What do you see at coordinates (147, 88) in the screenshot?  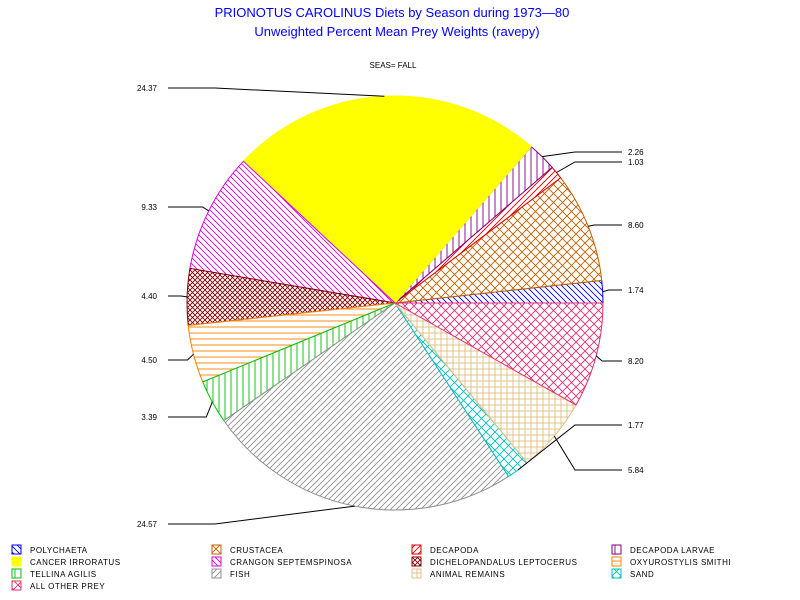 I see `data-label-cancer-irroratus: 24.37` at bounding box center [147, 88].